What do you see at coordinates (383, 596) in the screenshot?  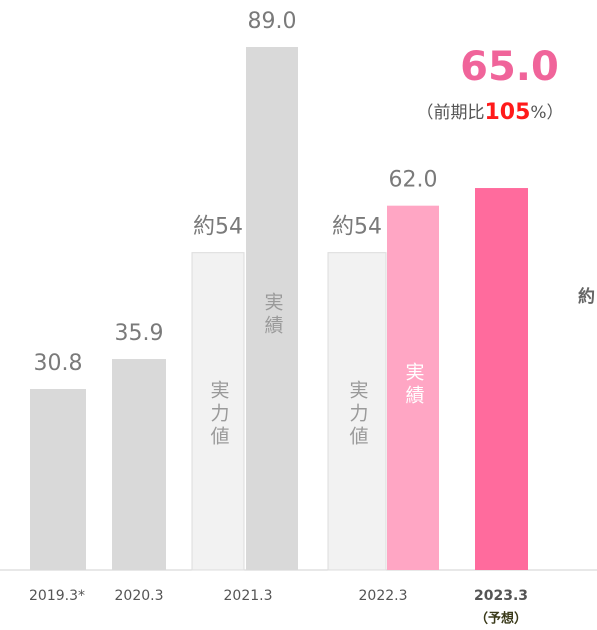 I see `x-tick-label: 2022.3` at bounding box center [383, 596].